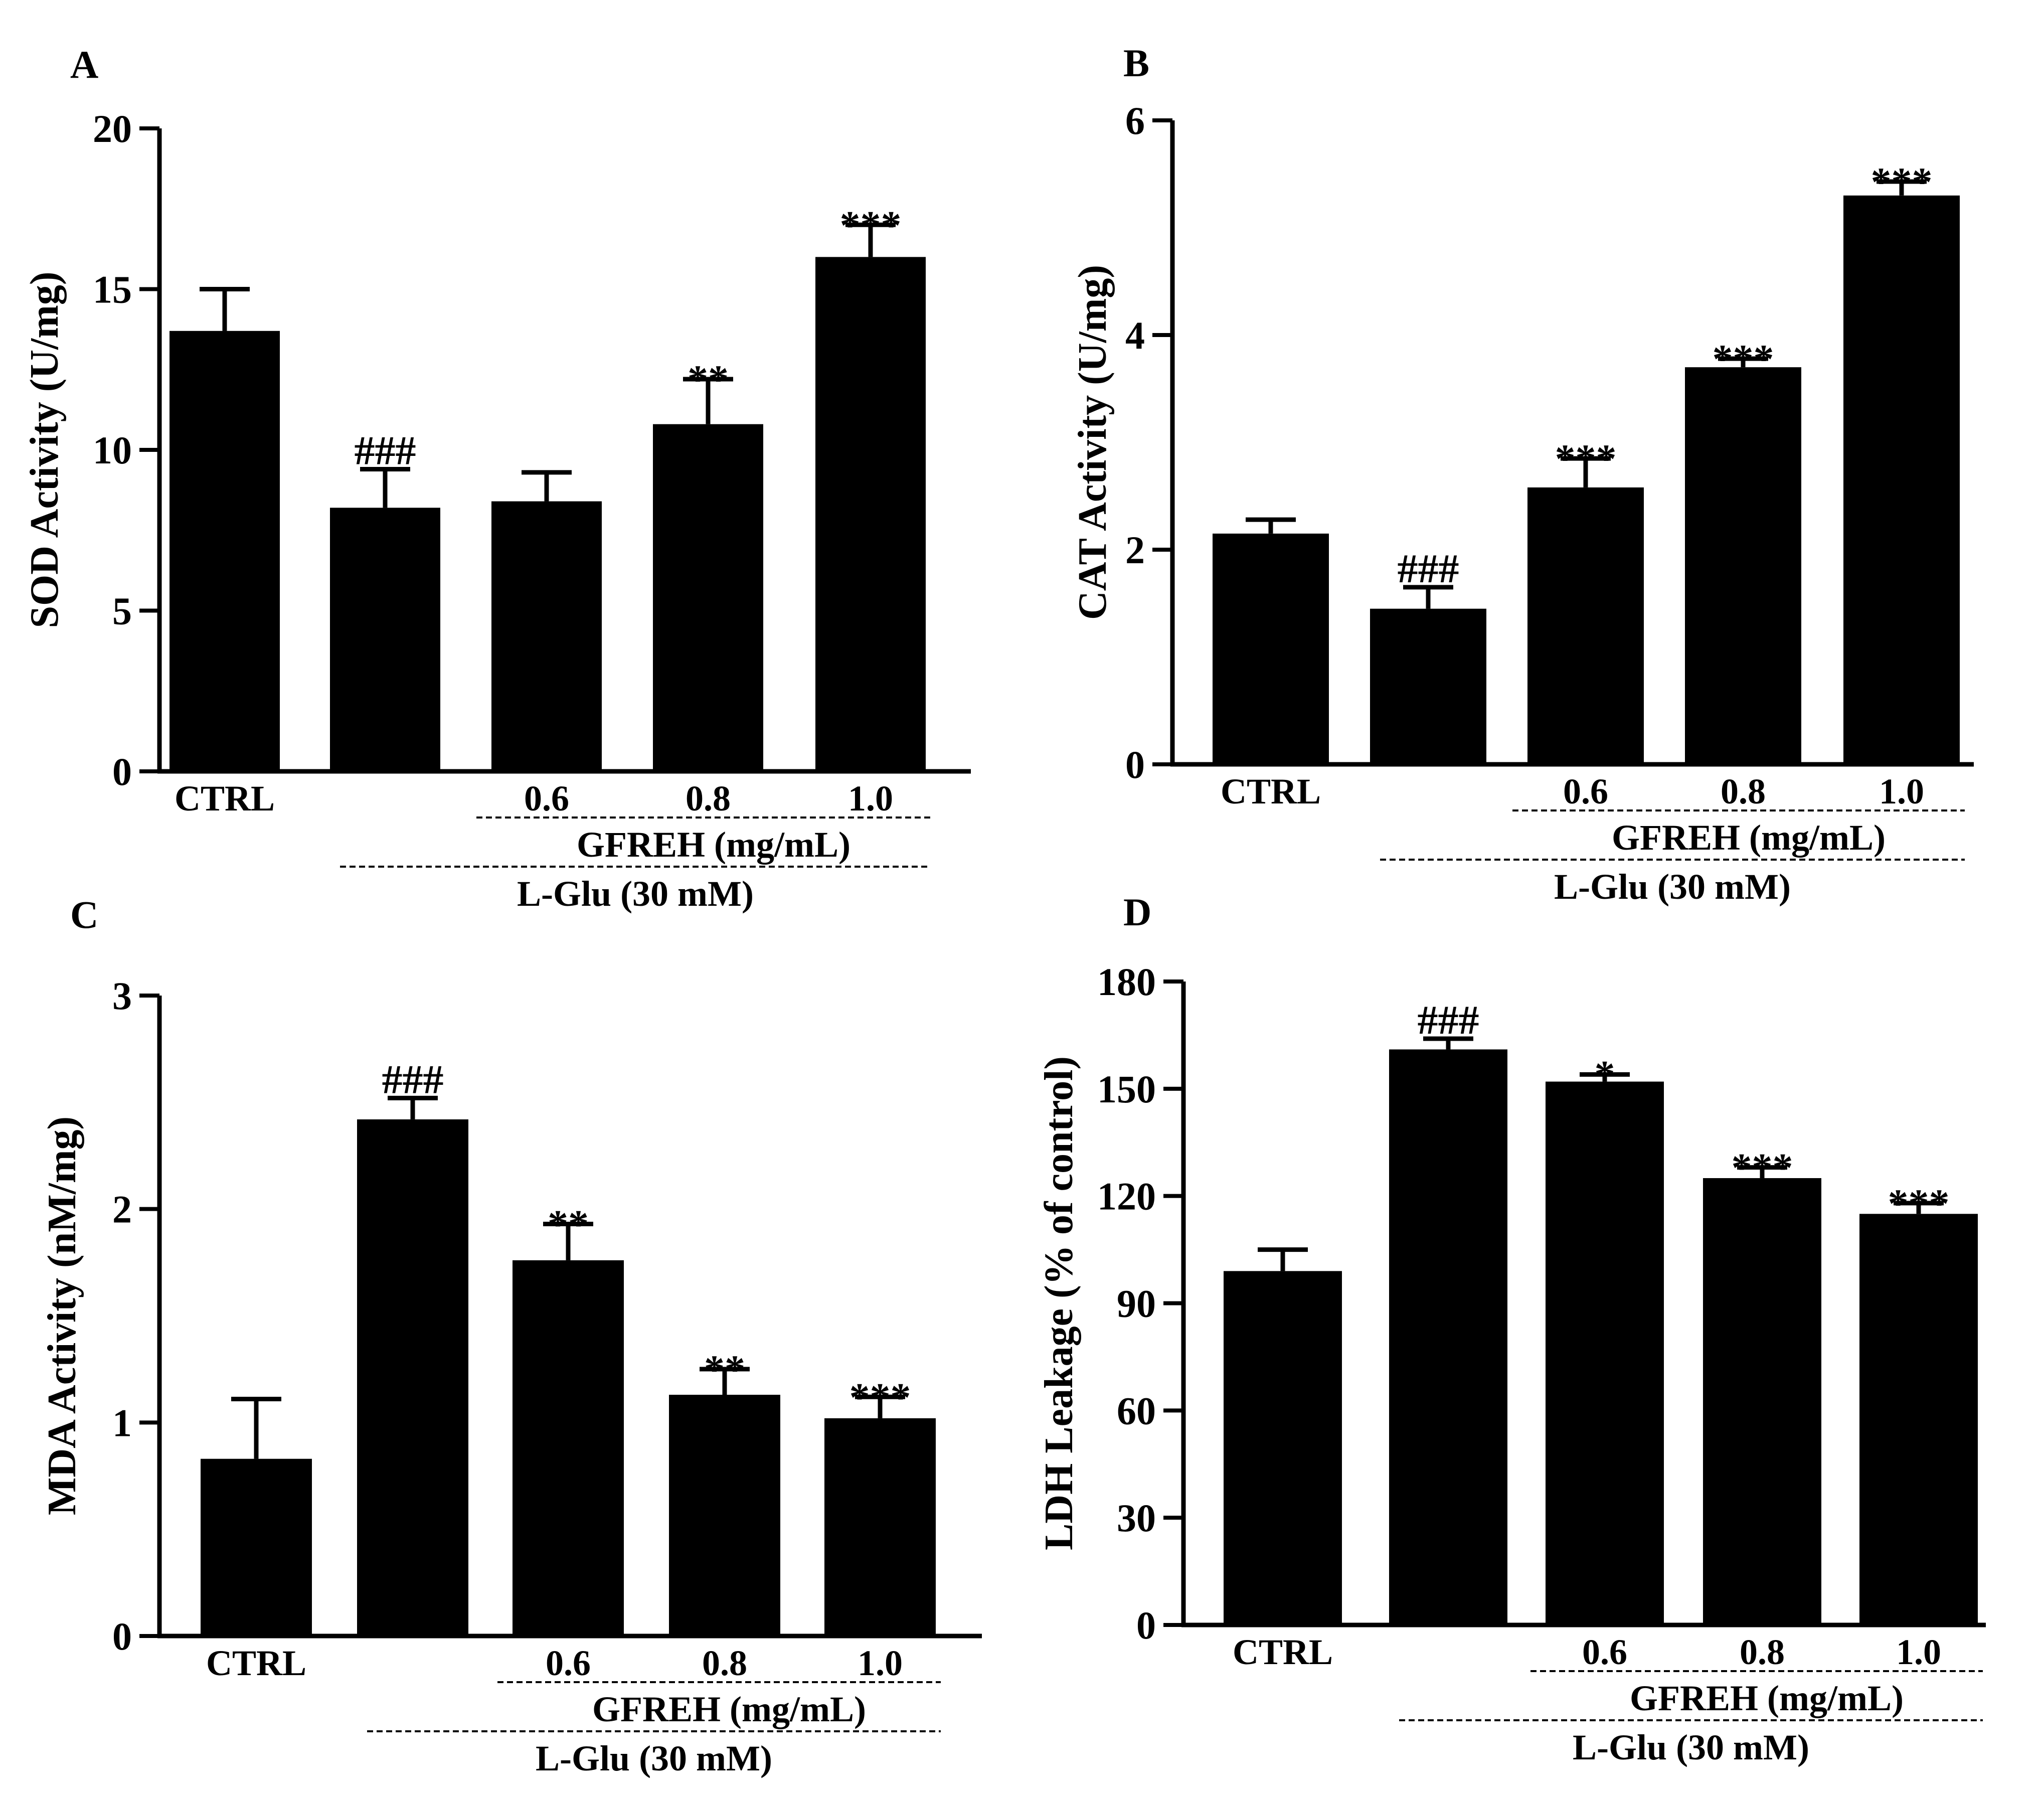  Describe the element at coordinates (1136, 1410) in the screenshot. I see `y-tick-label: 60` at that location.